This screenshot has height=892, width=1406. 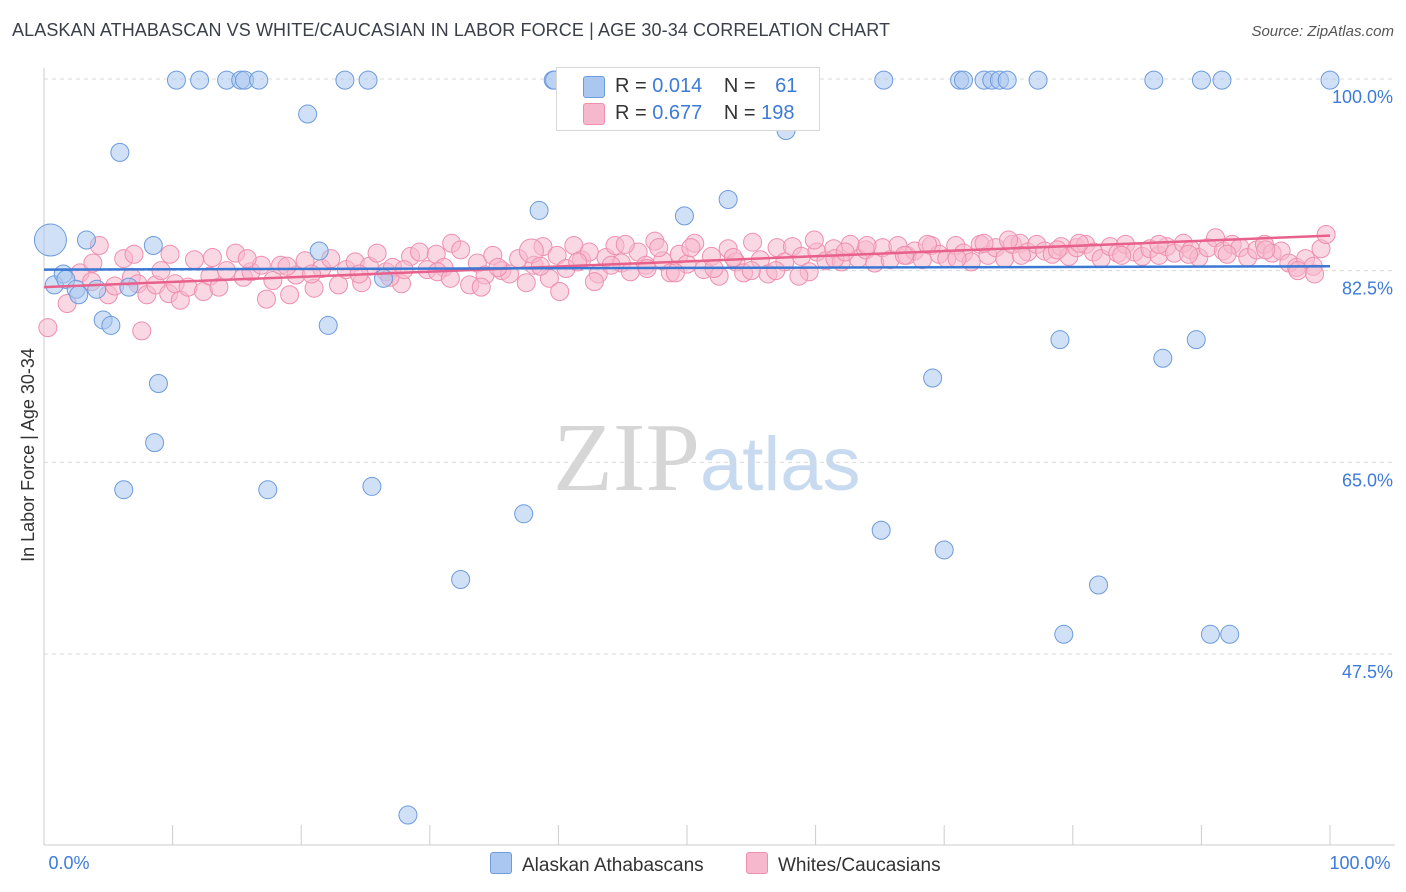 What do you see at coordinates (1367, 480) in the screenshot?
I see `y-tick-label: 65.0%` at bounding box center [1367, 480].